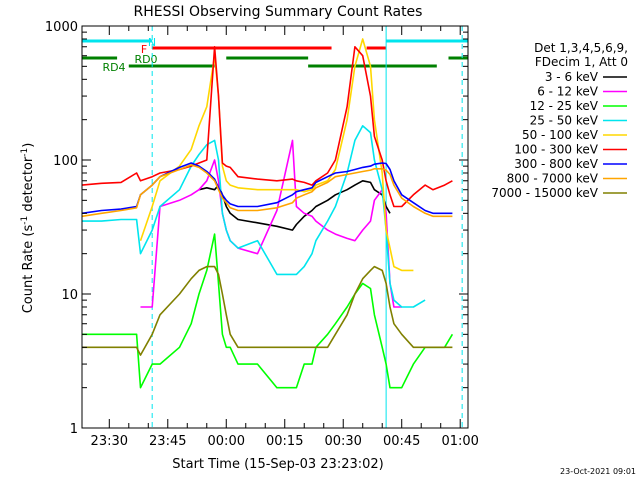  What do you see at coordinates (284, 441) in the screenshot?
I see `x-tick-label: 00:15` at bounding box center [284, 441].